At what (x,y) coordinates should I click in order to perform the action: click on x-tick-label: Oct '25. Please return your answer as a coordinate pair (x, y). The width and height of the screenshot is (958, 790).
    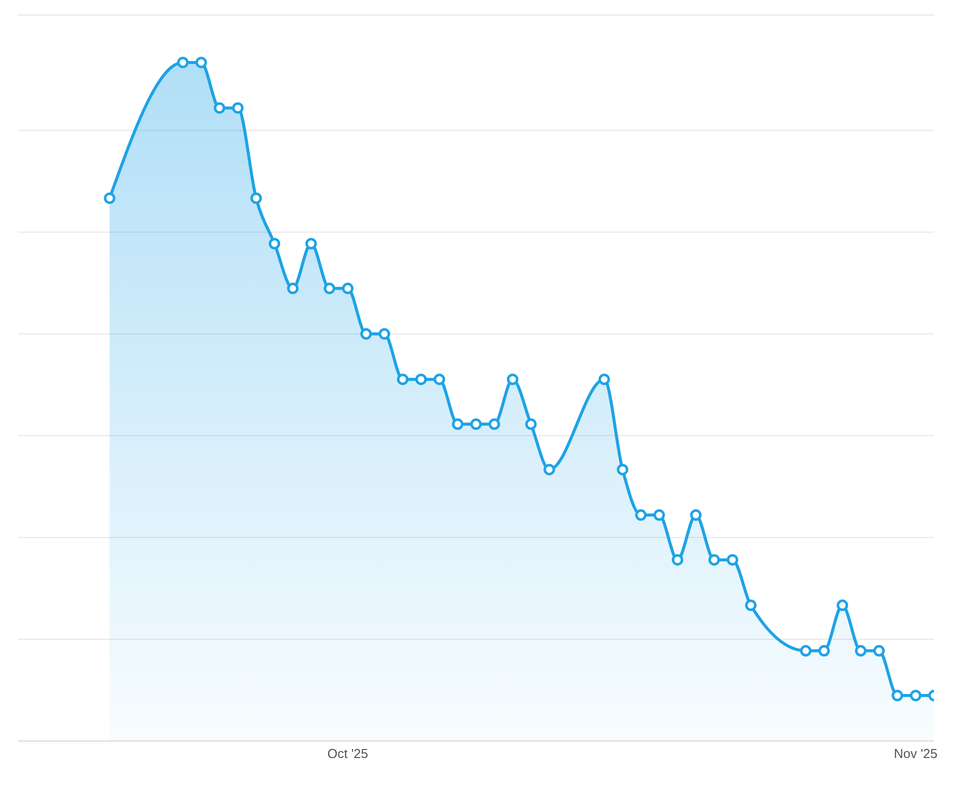
    Looking at the image, I should click on (347, 754).